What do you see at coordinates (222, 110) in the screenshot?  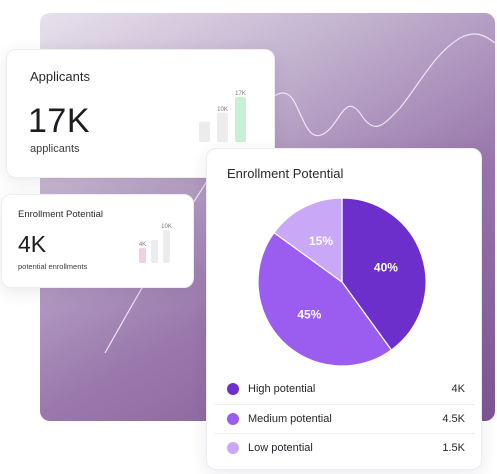 I see `applicants-mini-bar-label-1: 10K` at bounding box center [222, 110].